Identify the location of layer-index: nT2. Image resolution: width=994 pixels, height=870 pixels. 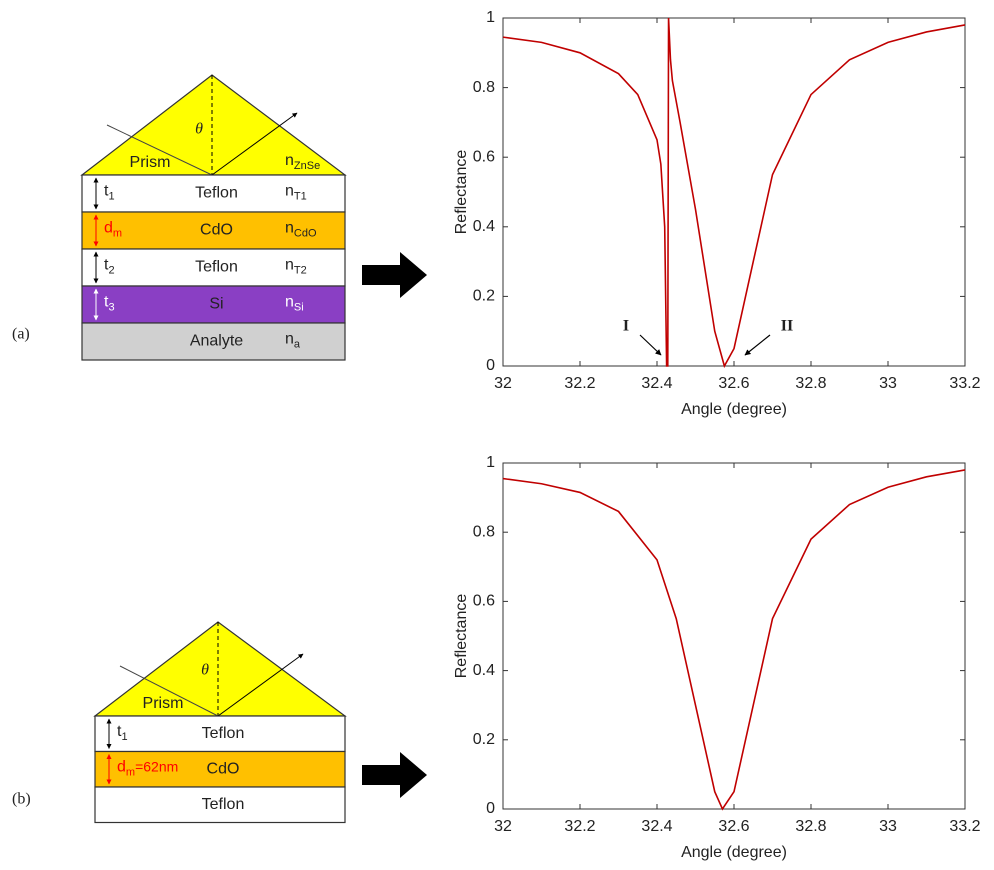
(296, 267).